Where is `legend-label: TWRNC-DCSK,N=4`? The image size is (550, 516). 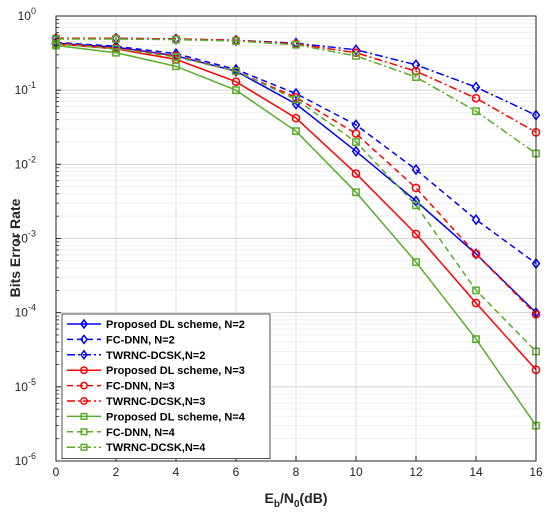 legend-label: TWRNC-DCSK,N=4 is located at coordinates (156, 448).